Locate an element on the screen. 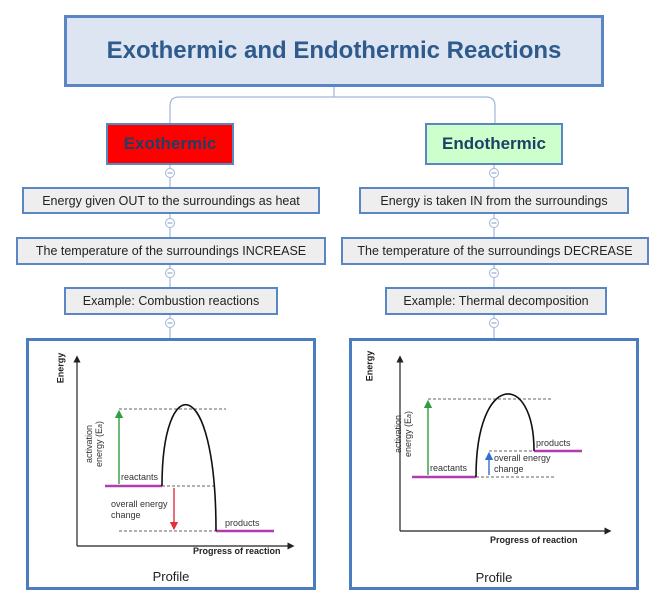  endo-node-energy: Energy is taken IN from the surroundings is located at coordinates (494, 200).